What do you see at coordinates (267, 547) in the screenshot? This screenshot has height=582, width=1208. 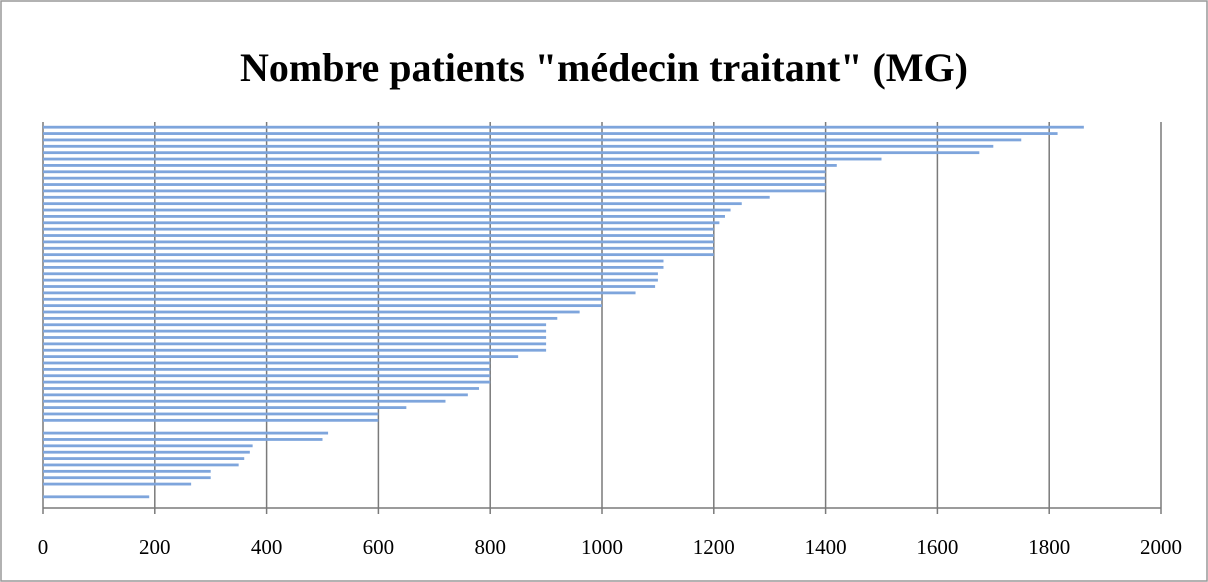 I see `x-tick-label: 400` at bounding box center [267, 547].